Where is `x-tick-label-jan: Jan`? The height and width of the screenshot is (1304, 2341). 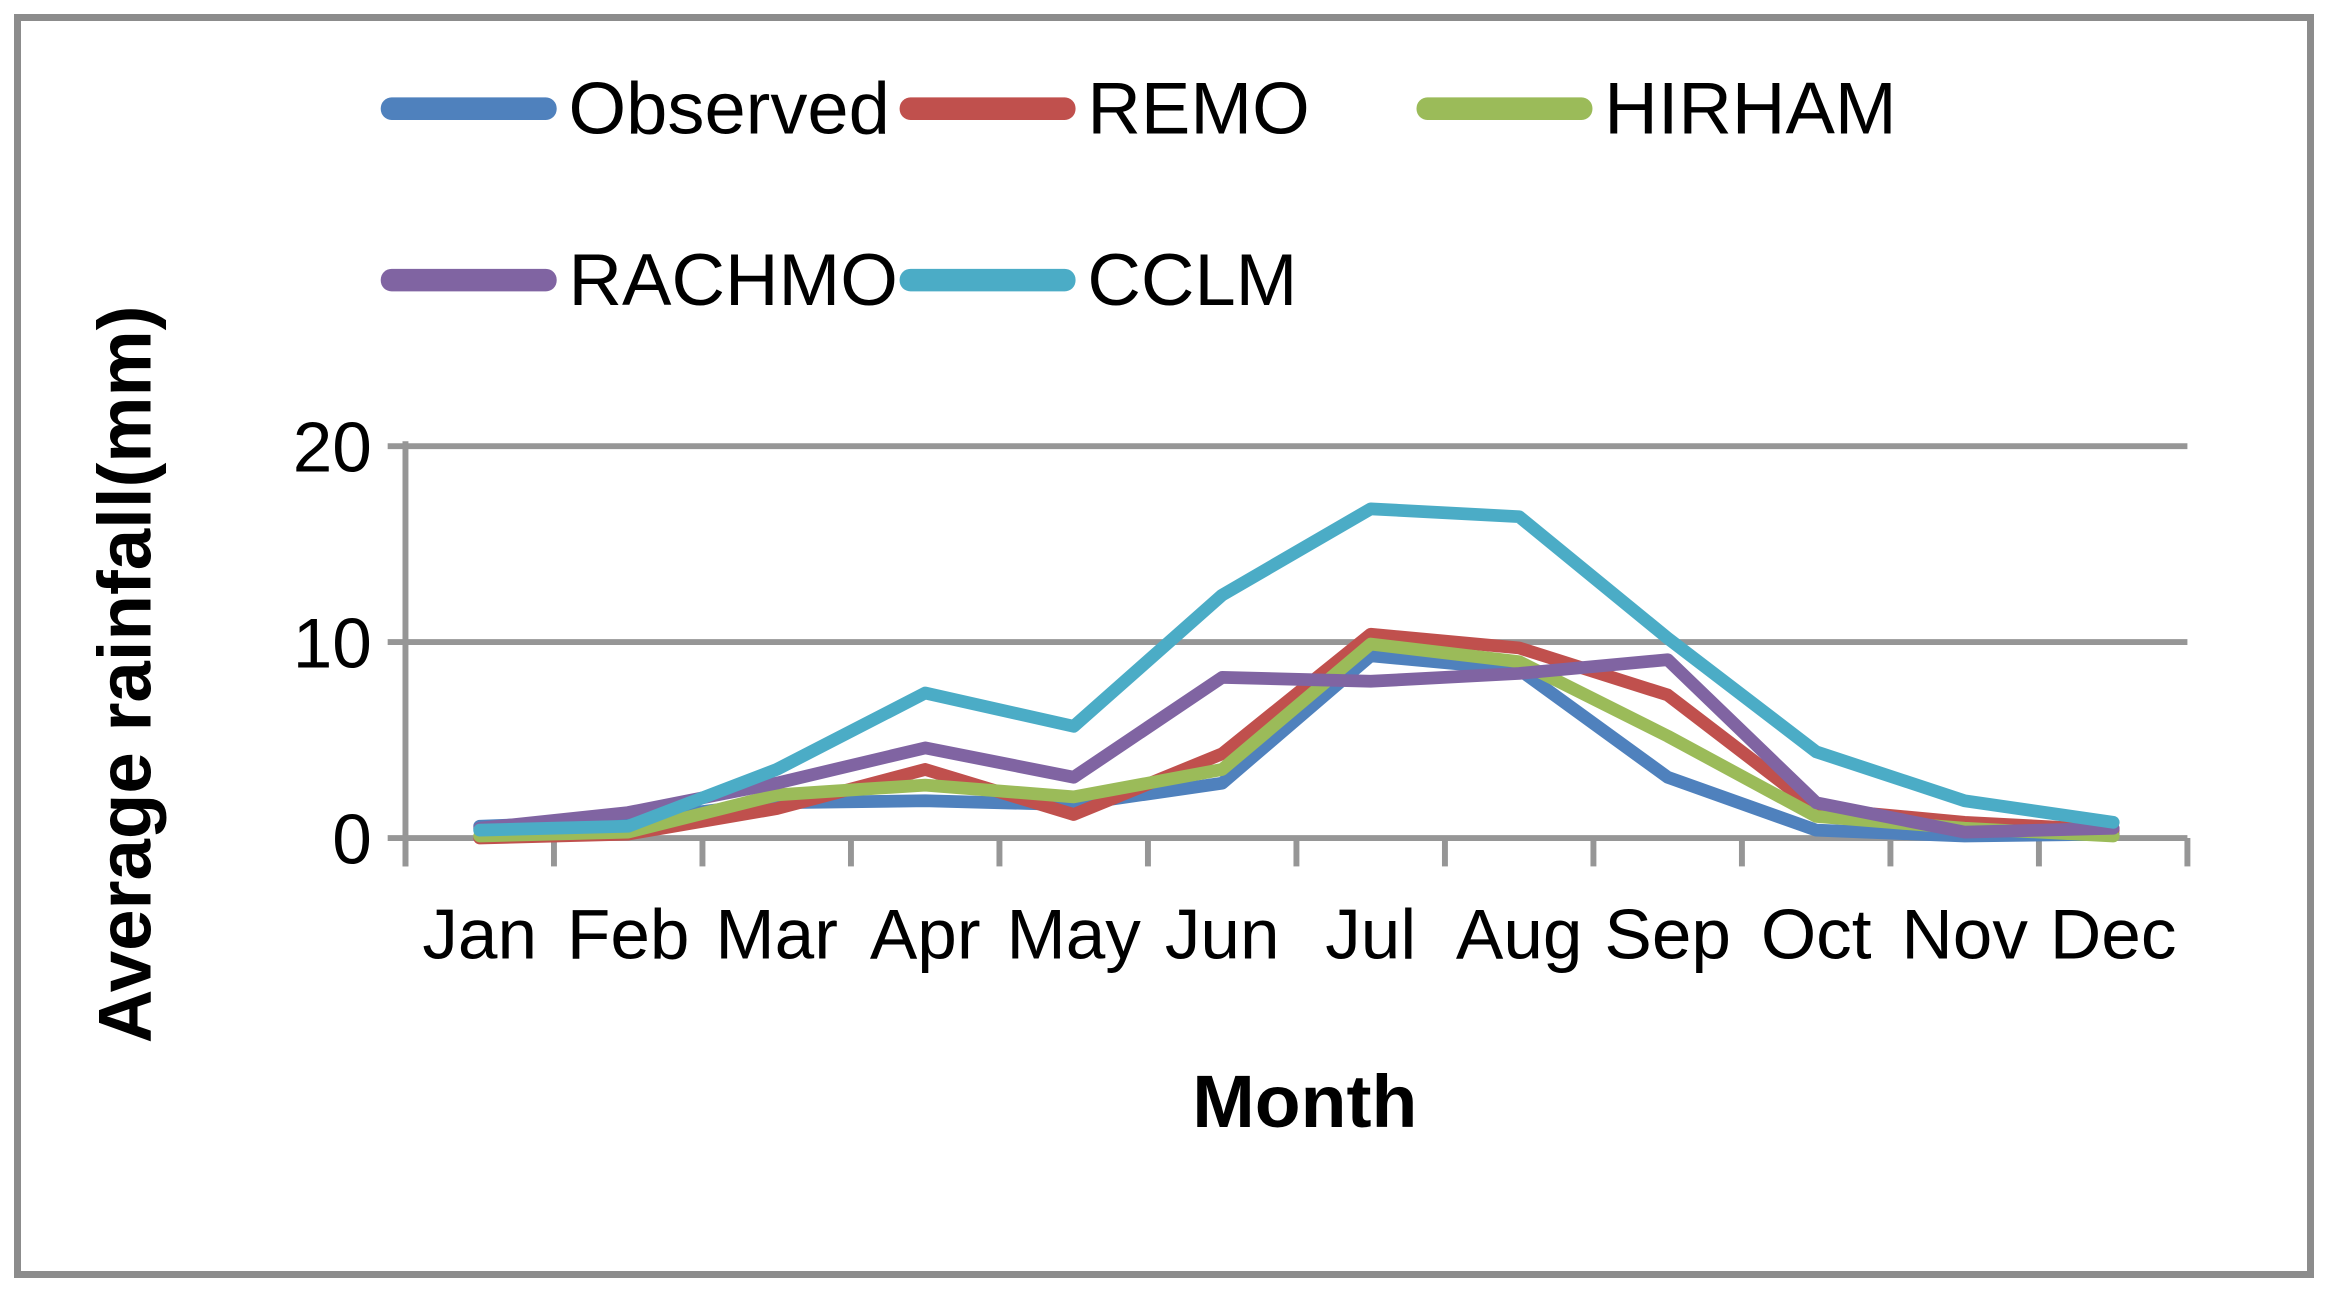
x-tick-label-jan: Jan is located at coordinates (479, 935).